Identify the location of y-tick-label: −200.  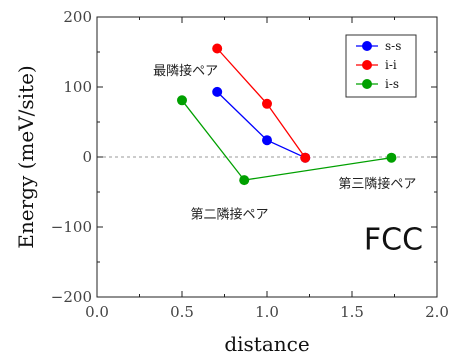
(71, 297).